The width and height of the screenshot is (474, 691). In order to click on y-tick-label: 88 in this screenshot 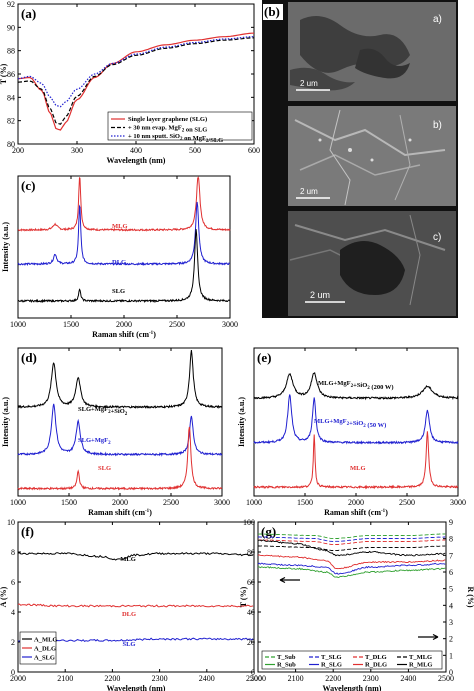, I will do `click(11, 51)`.